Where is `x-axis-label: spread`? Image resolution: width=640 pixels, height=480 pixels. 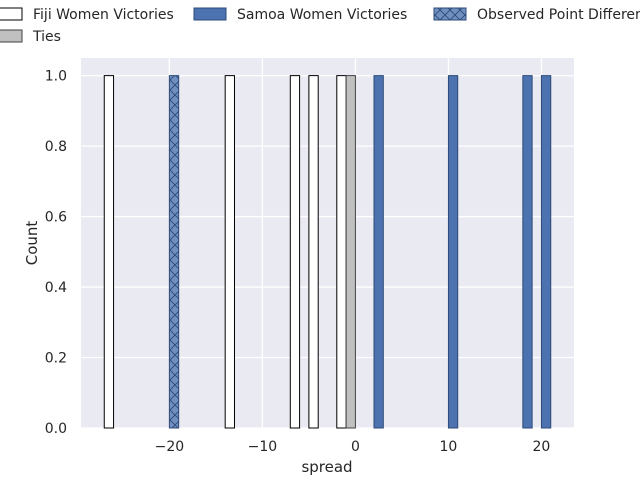 x-axis-label: spread is located at coordinates (326, 467).